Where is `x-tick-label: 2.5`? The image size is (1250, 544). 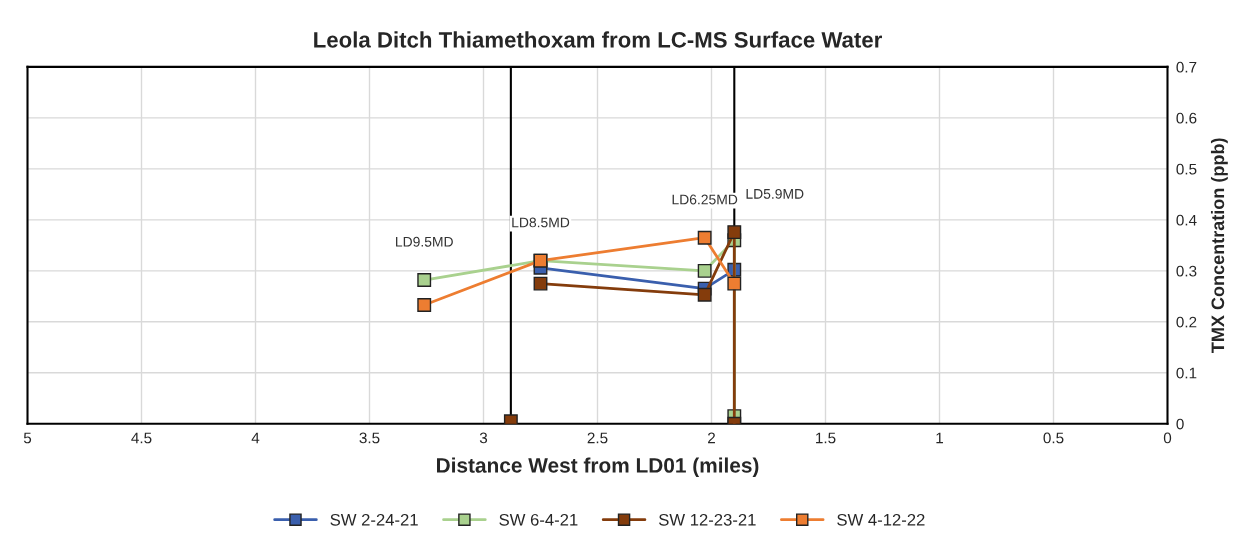 x-tick-label: 2.5 is located at coordinates (597, 438).